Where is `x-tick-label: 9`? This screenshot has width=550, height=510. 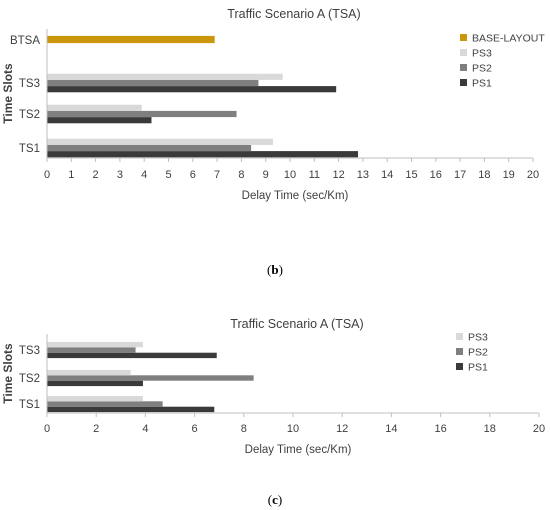 x-tick-label: 9 is located at coordinates (266, 175).